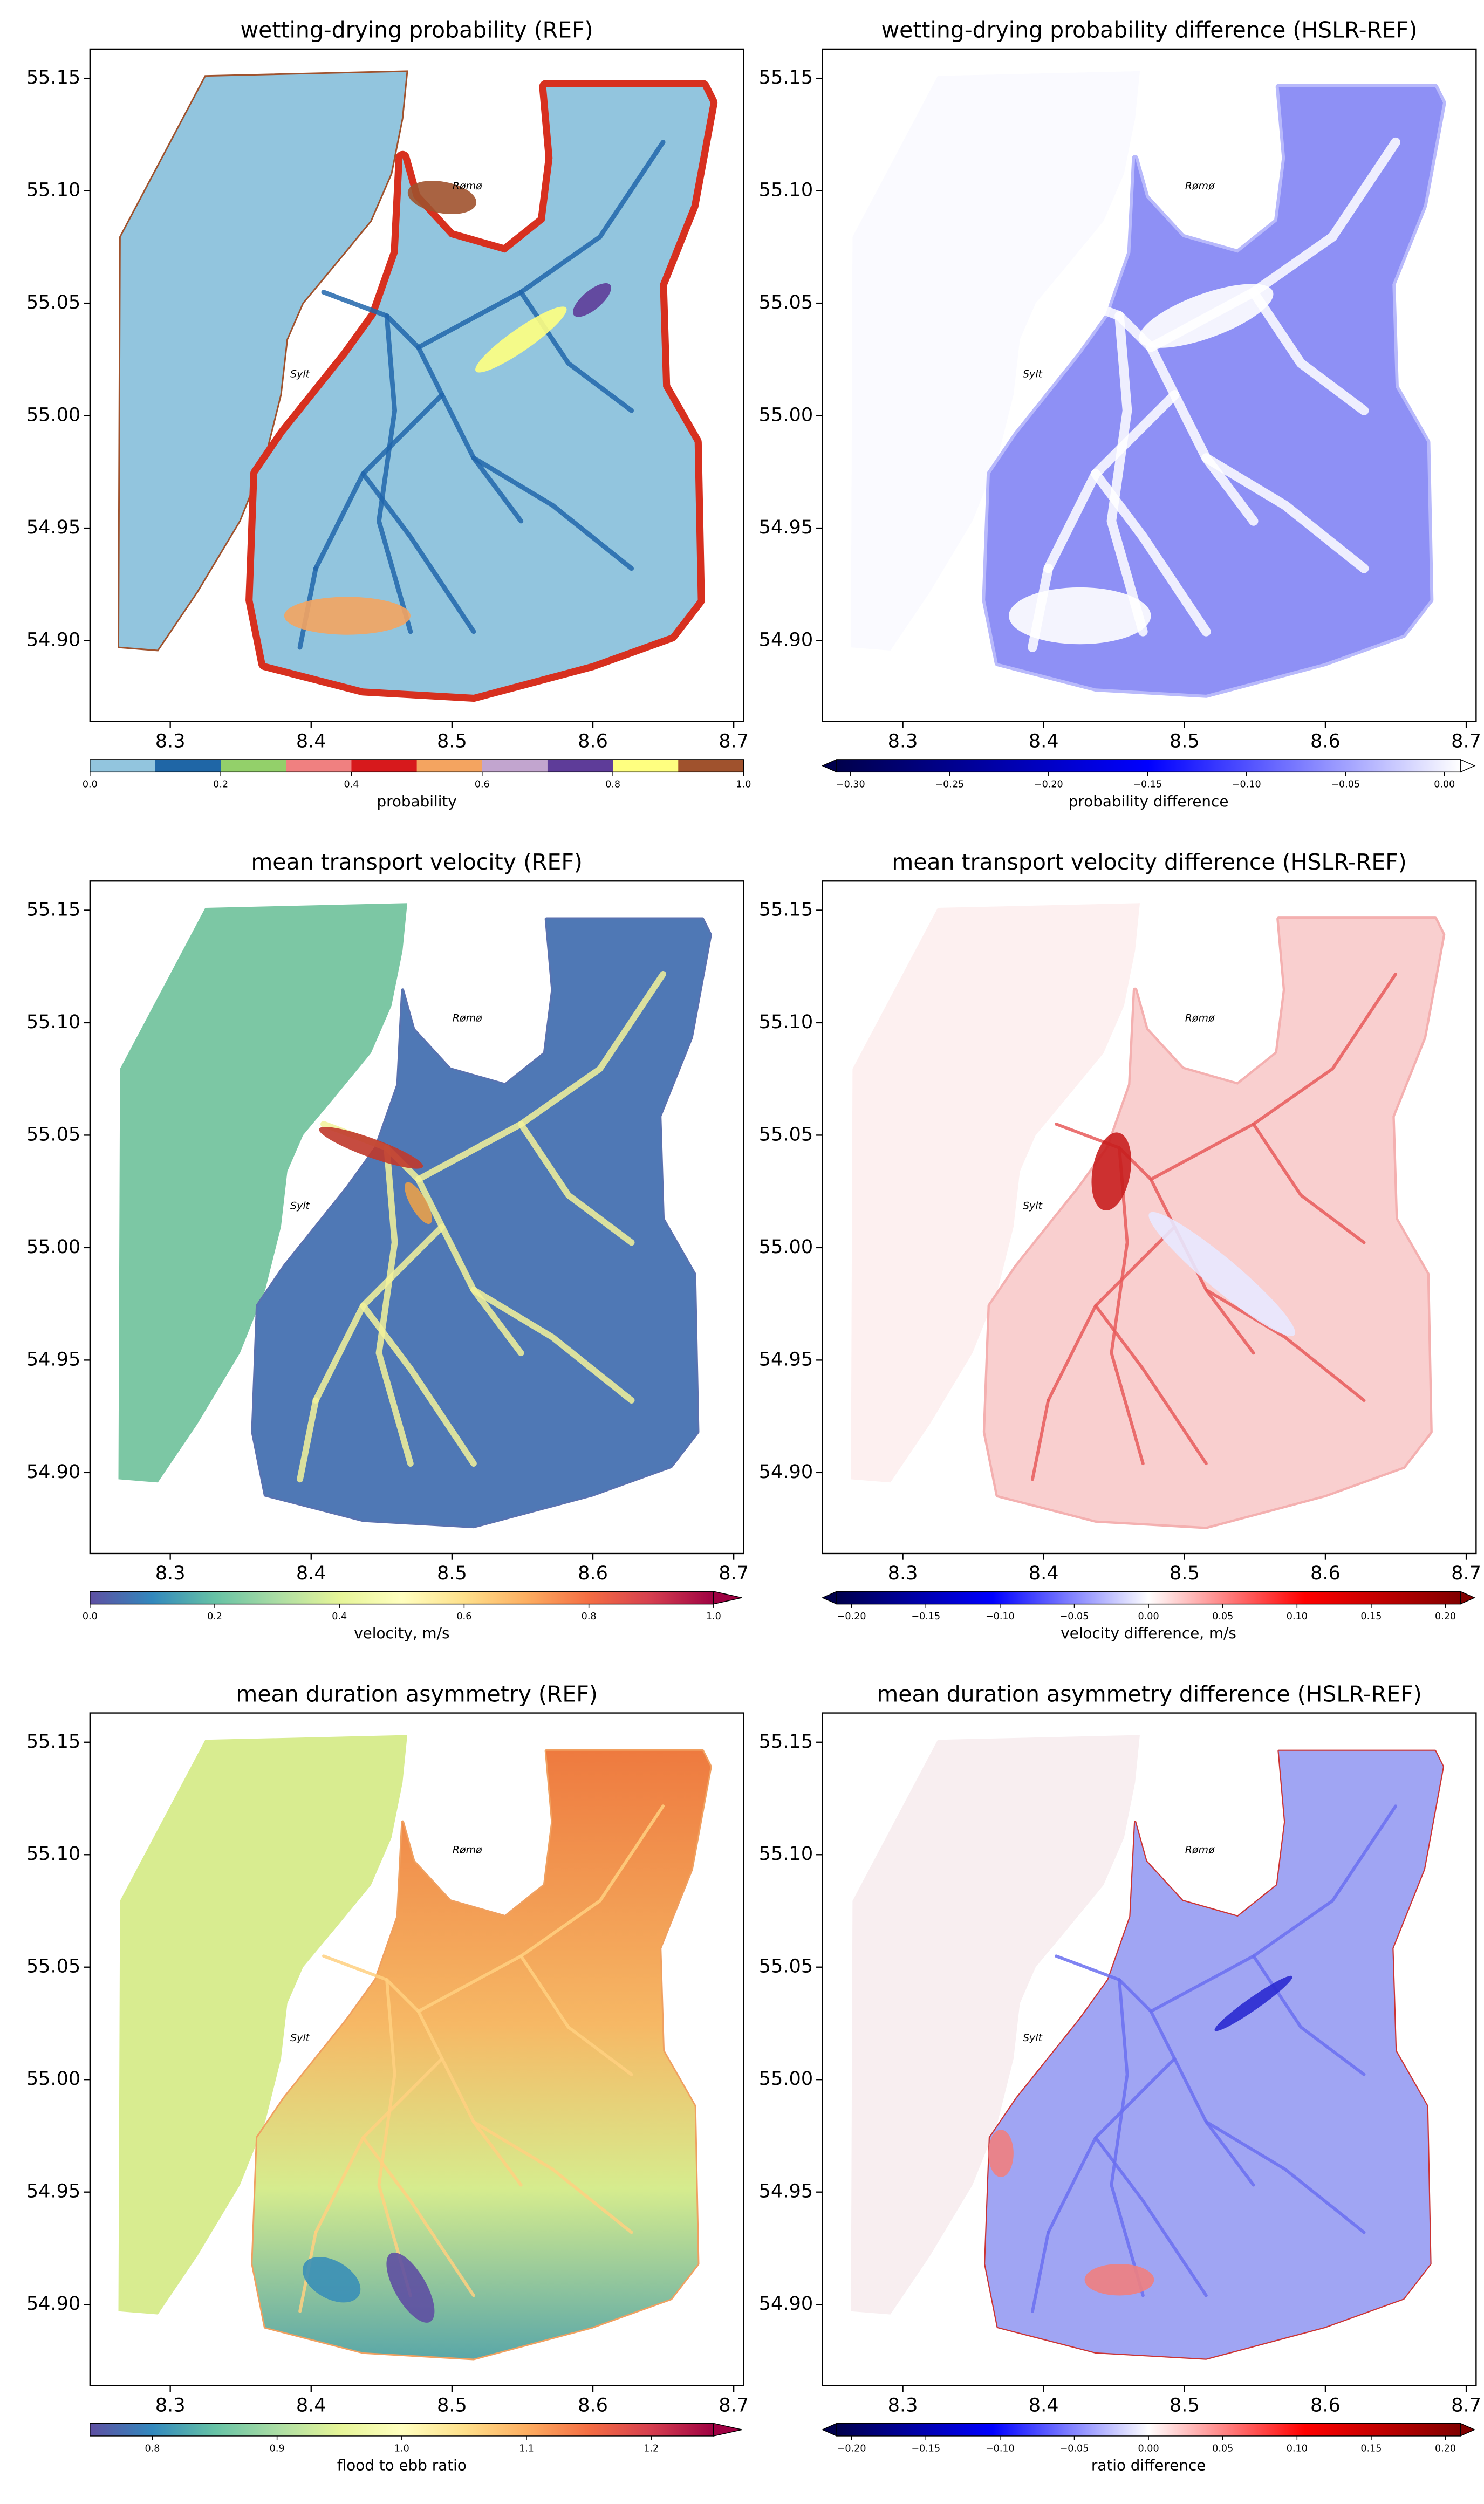 This screenshot has width=1484, height=2504. Describe the element at coordinates (311, 741) in the screenshot. I see `x-tick-label: 8.4` at that location.